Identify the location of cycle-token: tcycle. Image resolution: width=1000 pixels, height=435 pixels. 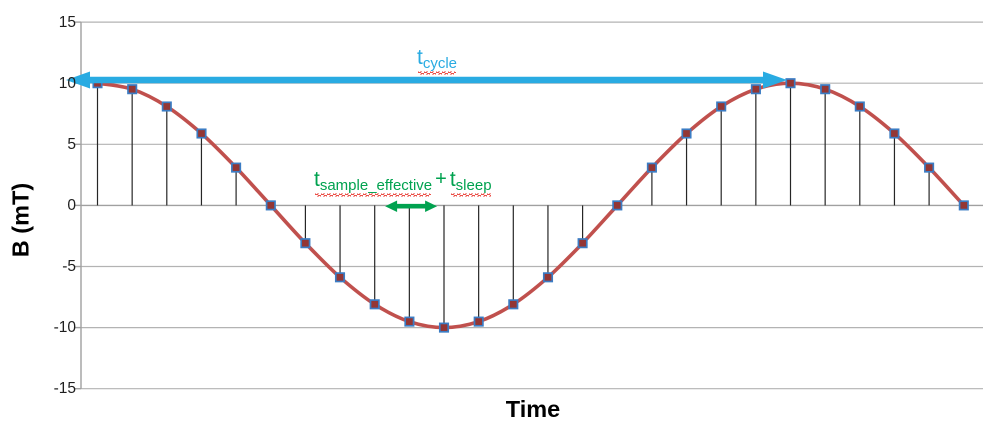
(437, 61).